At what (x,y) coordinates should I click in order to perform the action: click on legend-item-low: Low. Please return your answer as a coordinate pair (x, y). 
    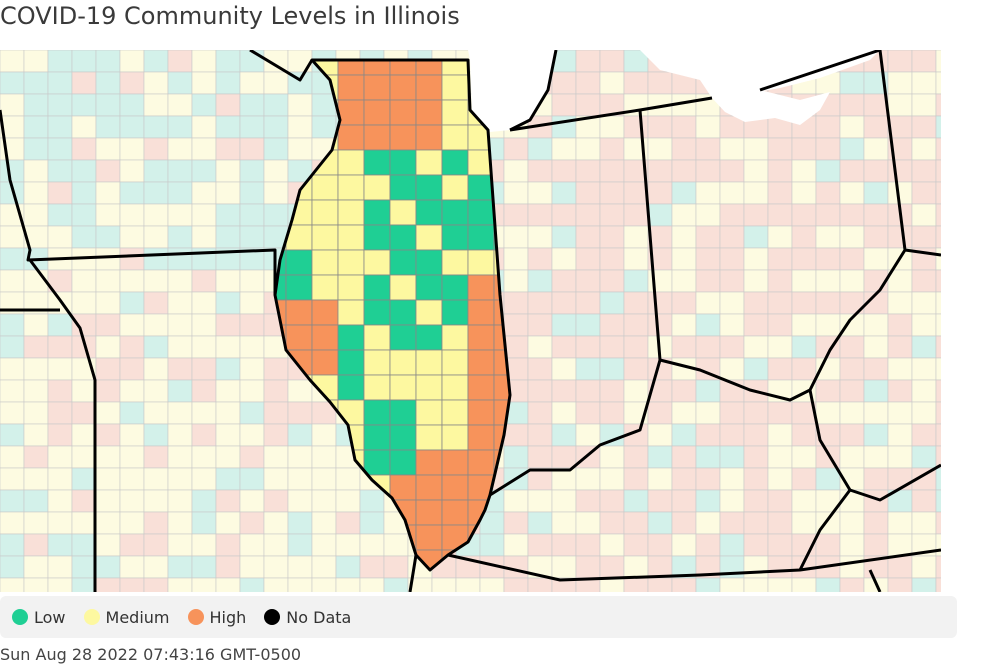
    Looking at the image, I should click on (39, 617).